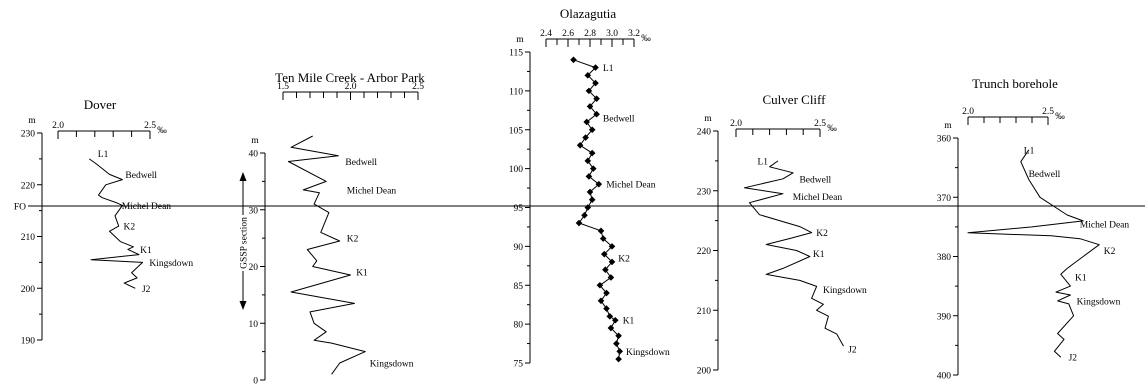  What do you see at coordinates (634, 34) in the screenshot?
I see `value-tick-label: 3.2` at bounding box center [634, 34].